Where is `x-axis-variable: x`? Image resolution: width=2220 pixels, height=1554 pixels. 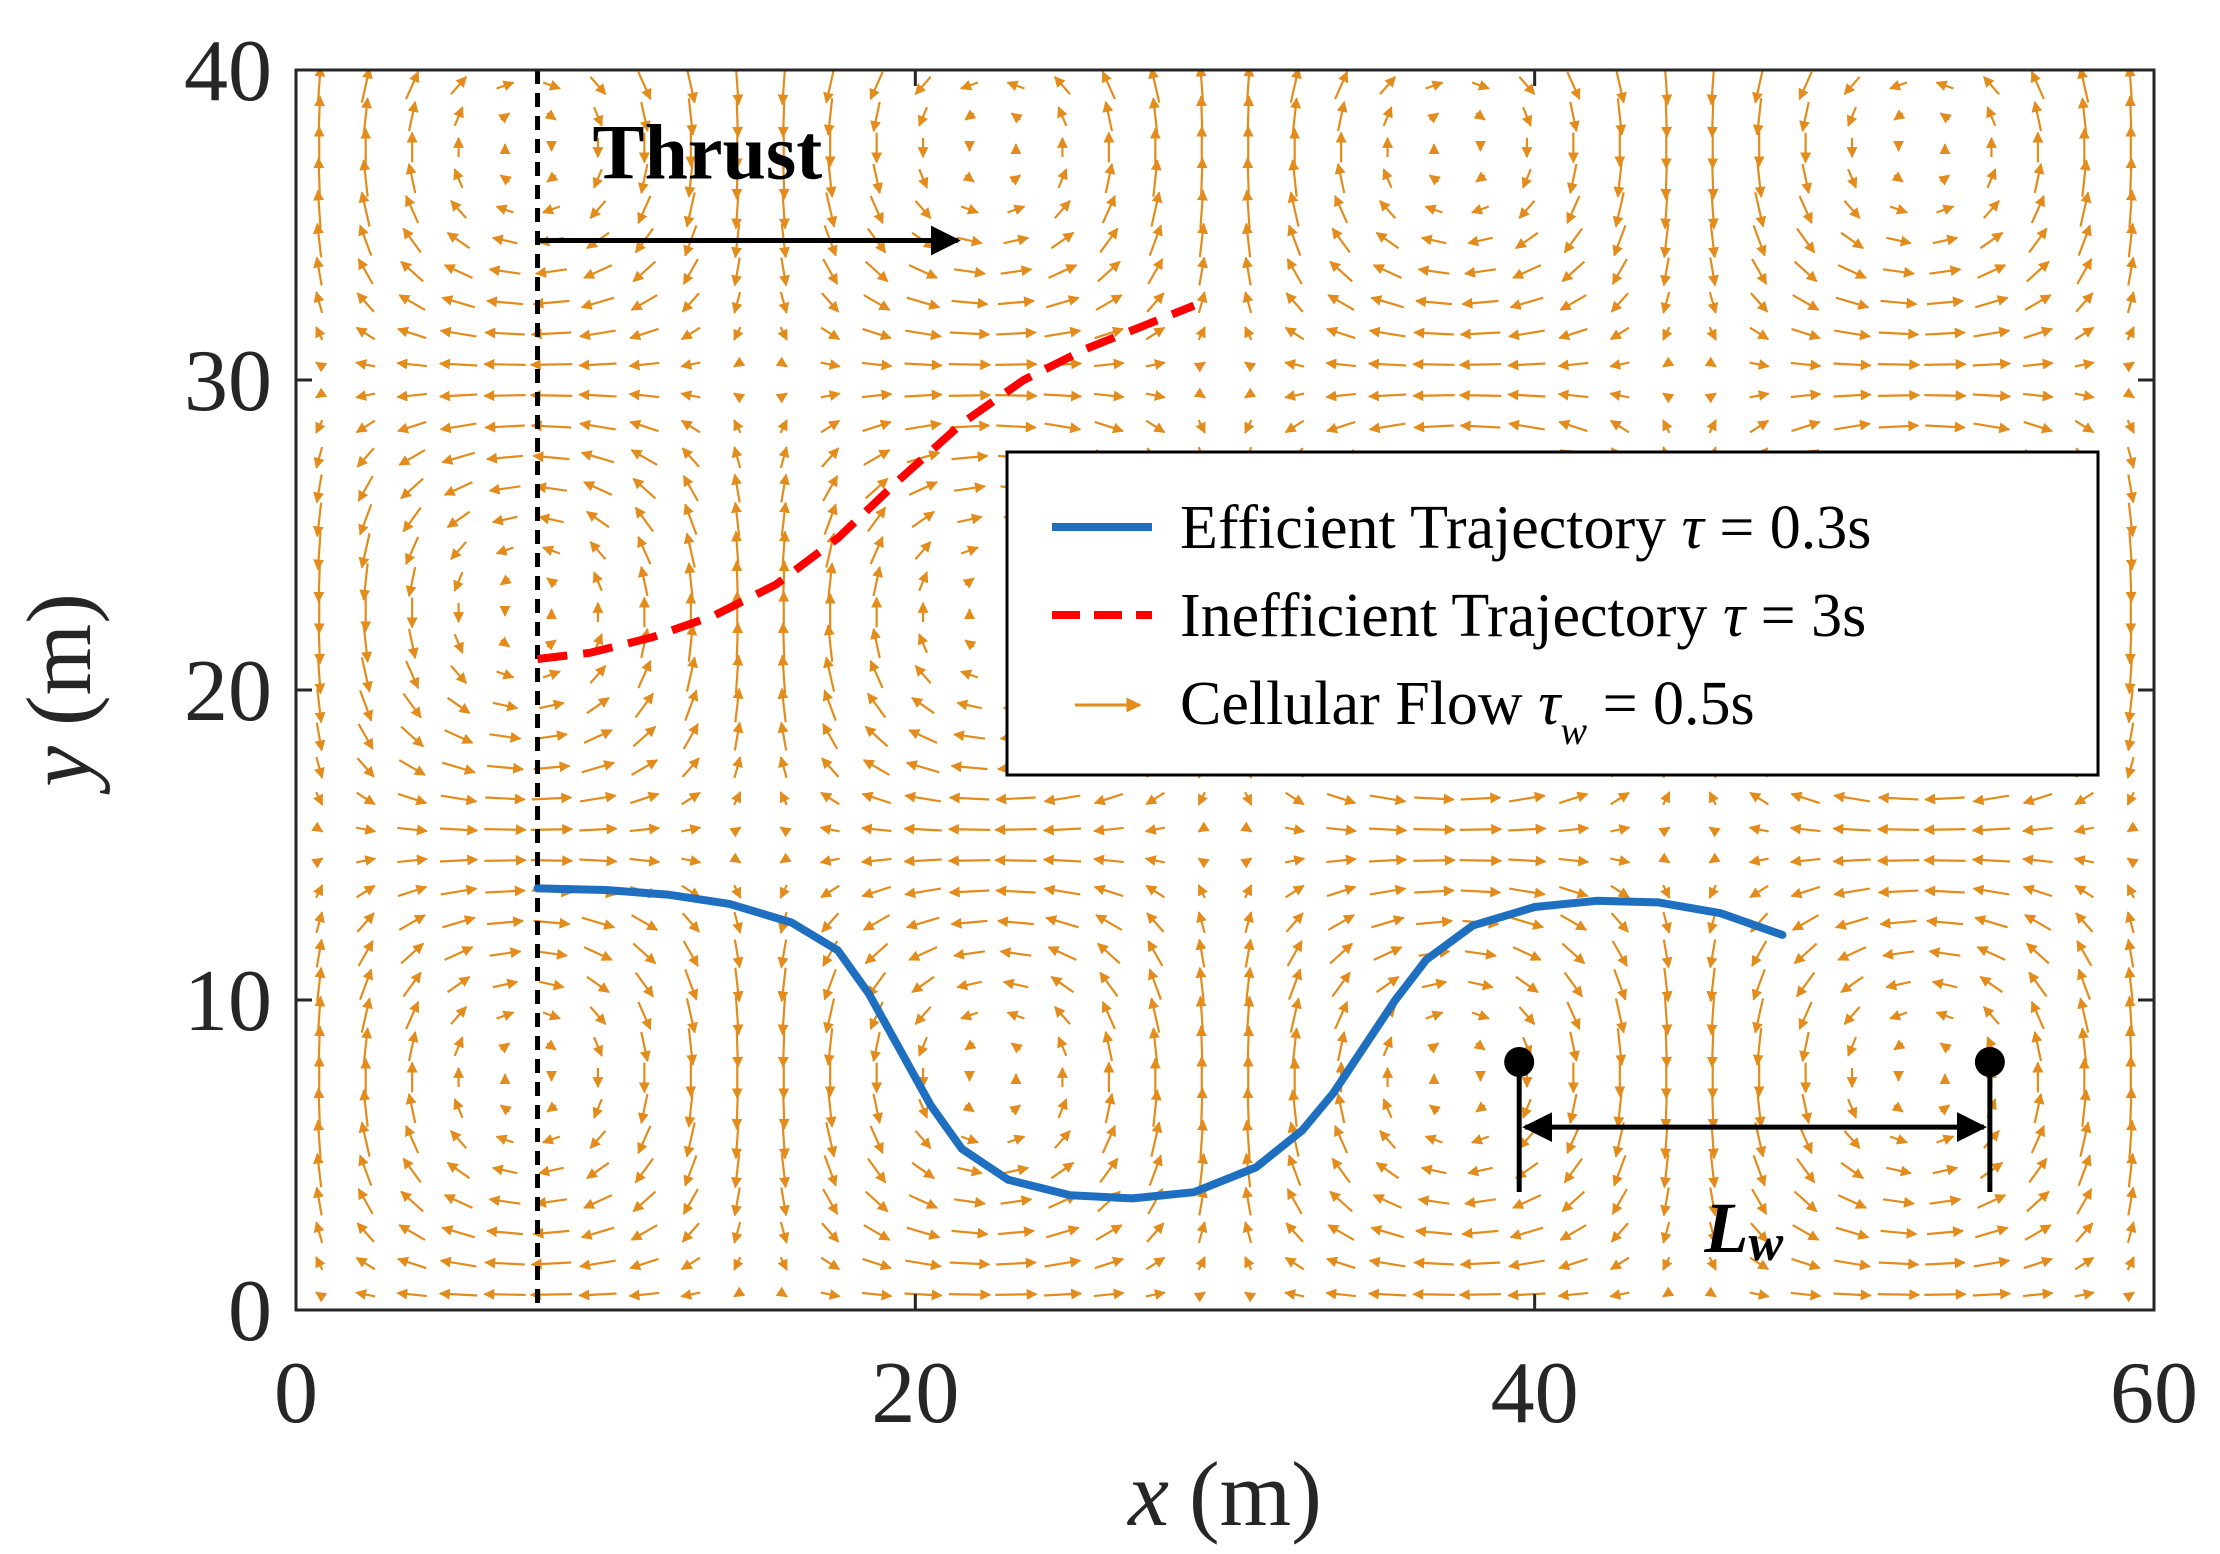
x-axis-variable: x is located at coordinates (1147, 1494).